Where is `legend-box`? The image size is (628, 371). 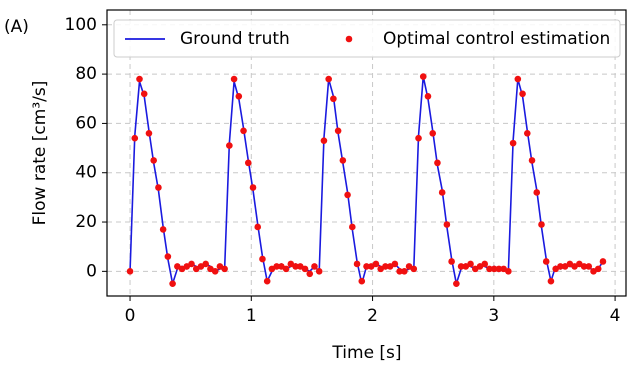
legend-box is located at coordinates (367, 38).